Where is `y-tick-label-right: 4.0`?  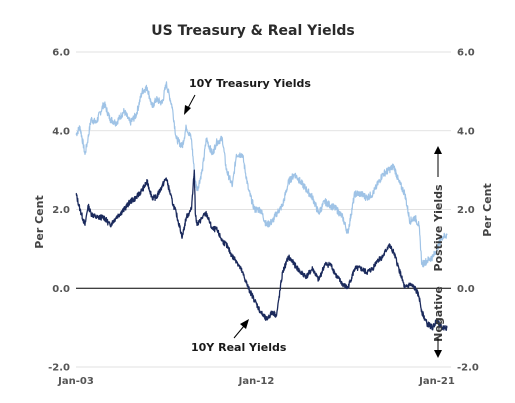
y-tick-label-right: 4.0 is located at coordinates (466, 131).